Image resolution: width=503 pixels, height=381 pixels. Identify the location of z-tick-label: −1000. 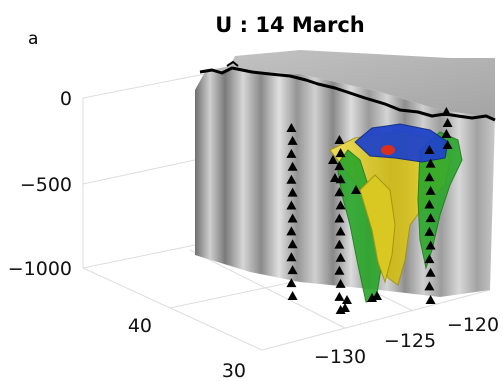
(40, 269).